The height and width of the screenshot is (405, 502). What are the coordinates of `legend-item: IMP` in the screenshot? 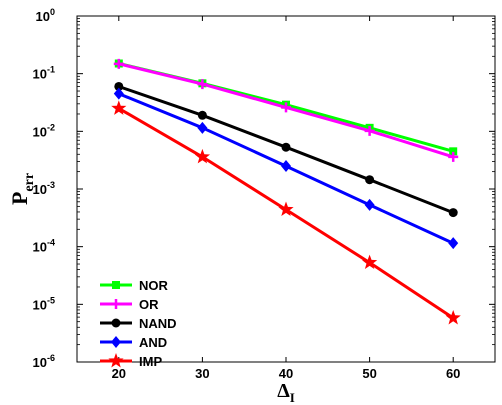 It's located at (131, 361).